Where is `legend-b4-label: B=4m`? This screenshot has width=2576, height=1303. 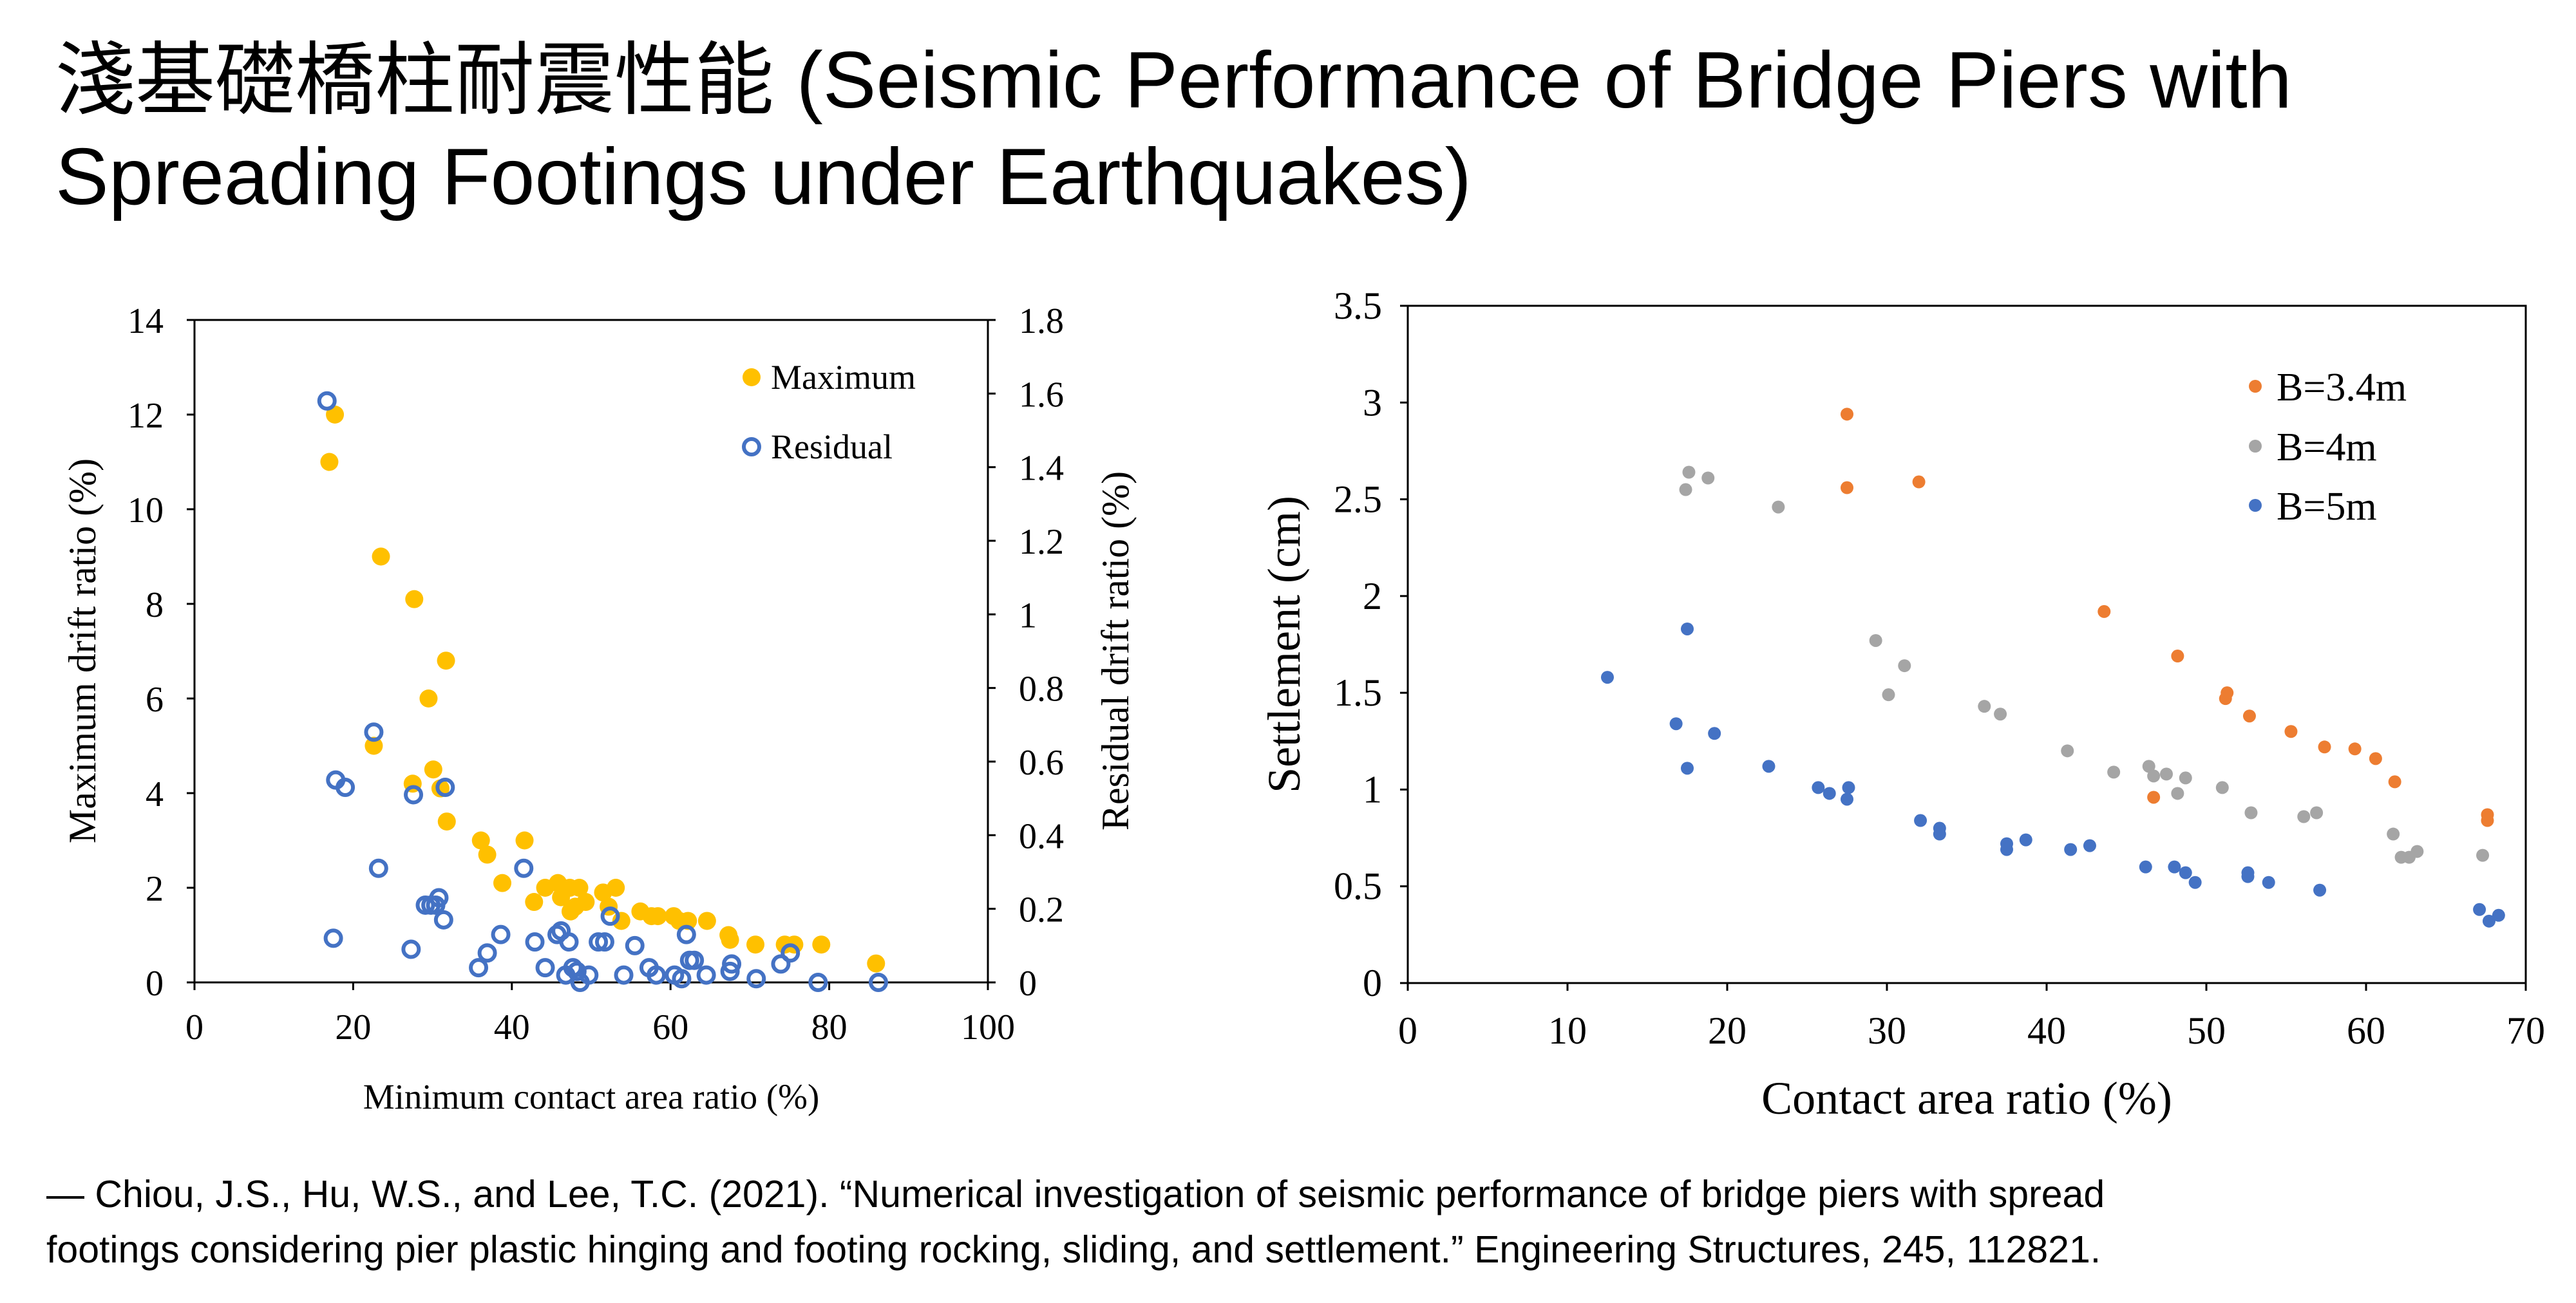
legend-b4-label: B=4m is located at coordinates (2327, 448).